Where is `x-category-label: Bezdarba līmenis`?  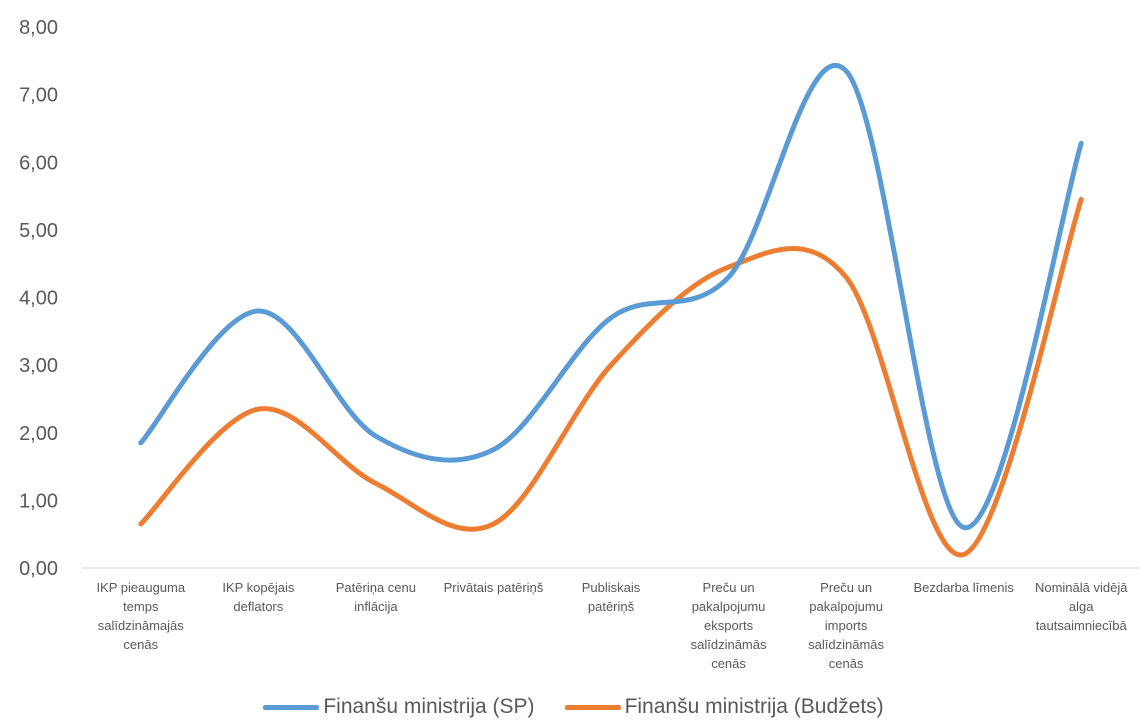
x-category-label: Bezdarba līmenis is located at coordinates (963, 587).